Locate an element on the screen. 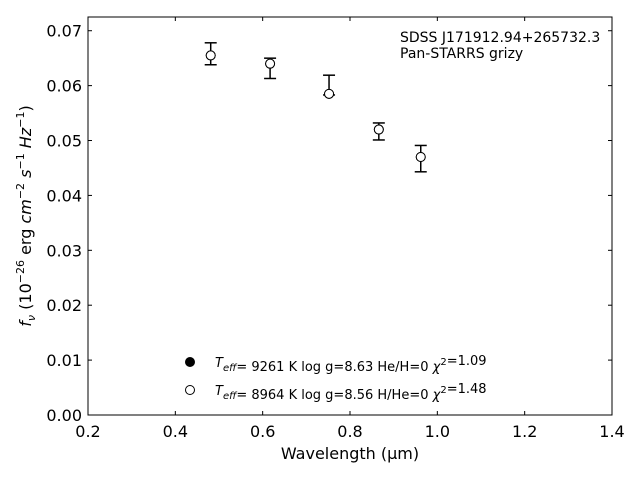 The image size is (640, 480). data-marks is located at coordinates (315, 107).